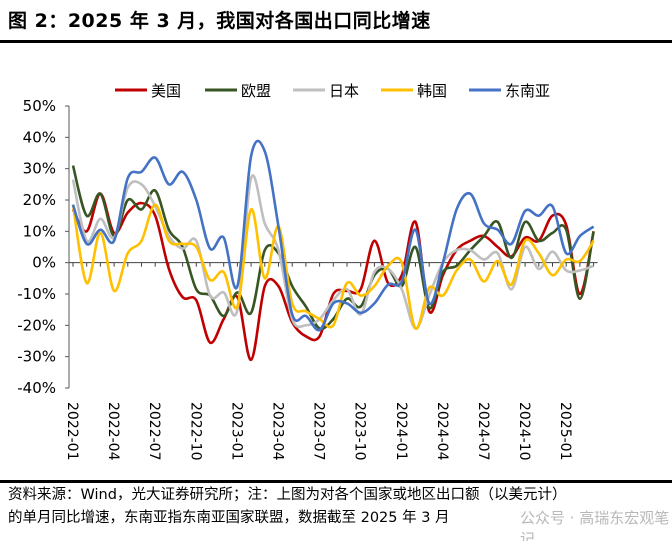 The width and height of the screenshot is (672, 541). What do you see at coordinates (36, 357) in the screenshot?
I see `y-tick-label: -30%` at bounding box center [36, 357].